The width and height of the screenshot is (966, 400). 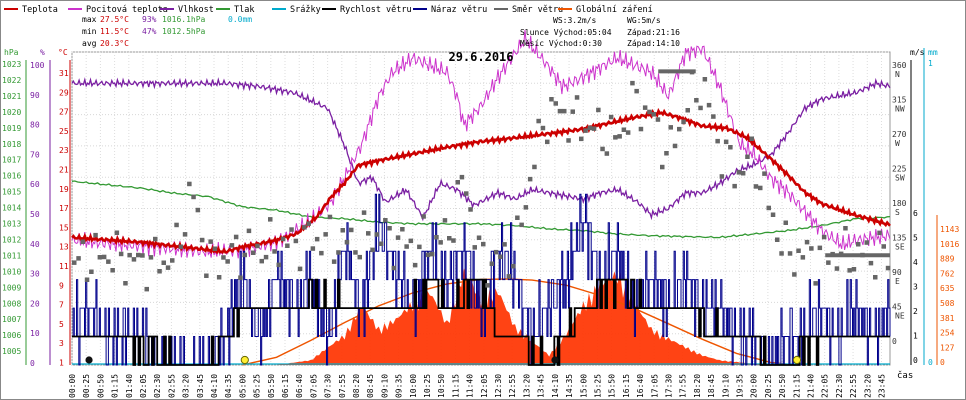 I want to click on sun-moon-markers, so click(x=443, y=360).